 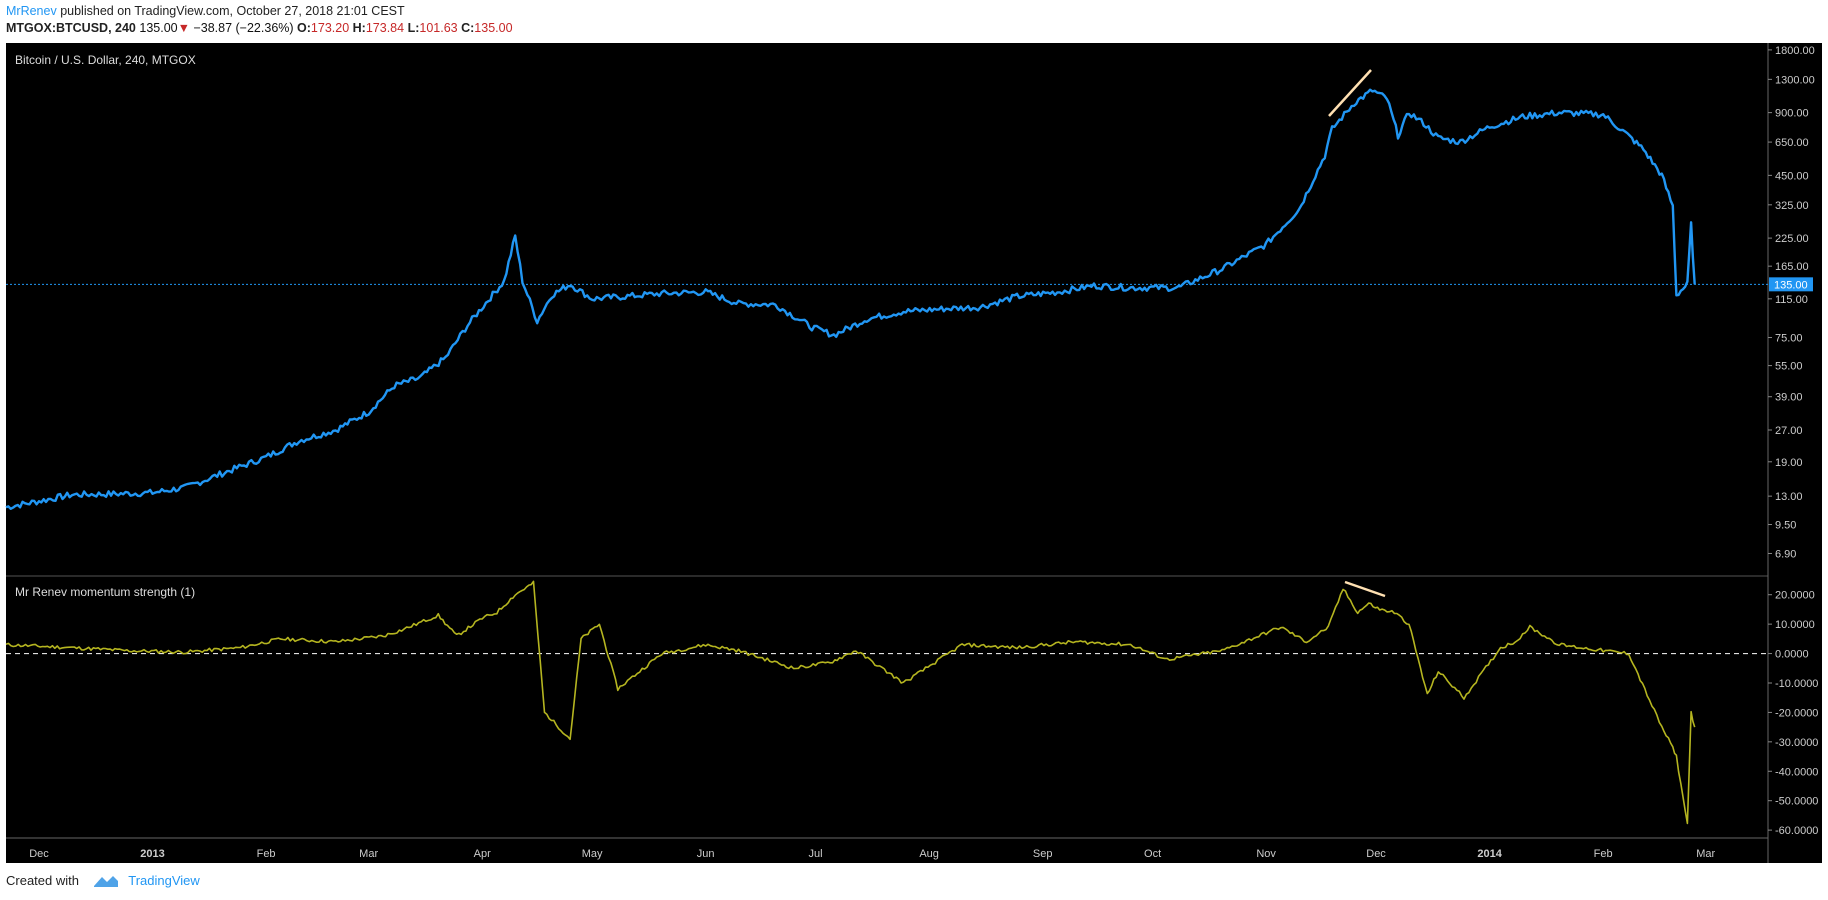 What do you see at coordinates (105, 60) in the screenshot?
I see `price-pane-title: Bitcoin / U.S. Dollar, 240, MTGOX` at bounding box center [105, 60].